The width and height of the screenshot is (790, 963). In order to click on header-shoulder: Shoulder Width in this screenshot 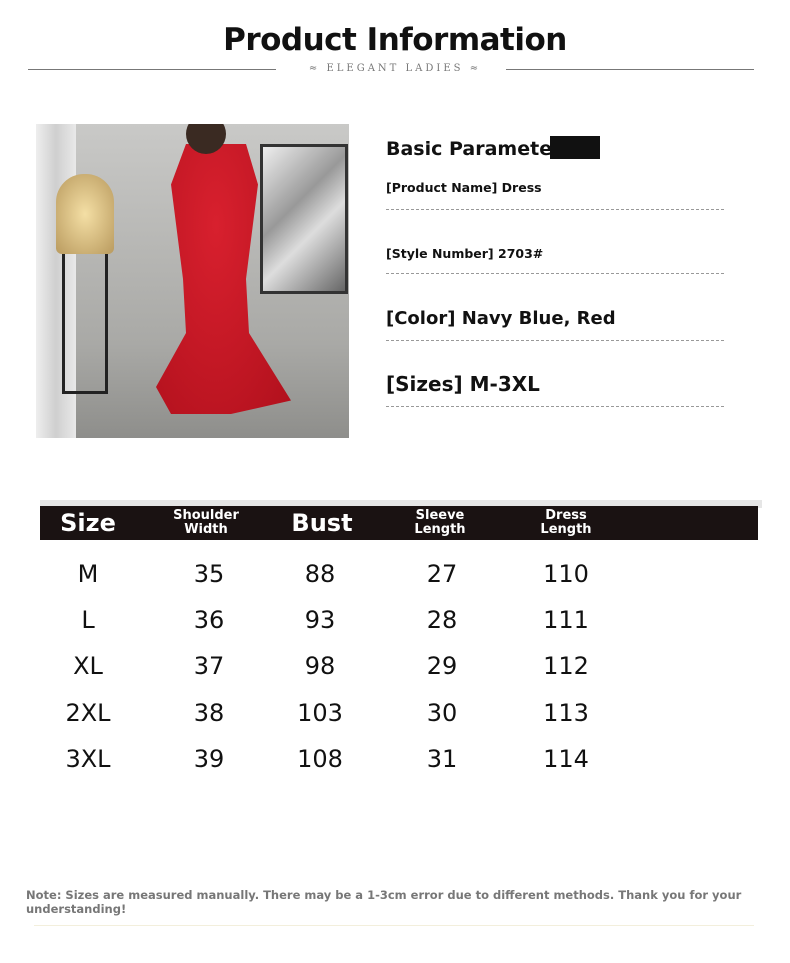, I will do `click(206, 522)`.